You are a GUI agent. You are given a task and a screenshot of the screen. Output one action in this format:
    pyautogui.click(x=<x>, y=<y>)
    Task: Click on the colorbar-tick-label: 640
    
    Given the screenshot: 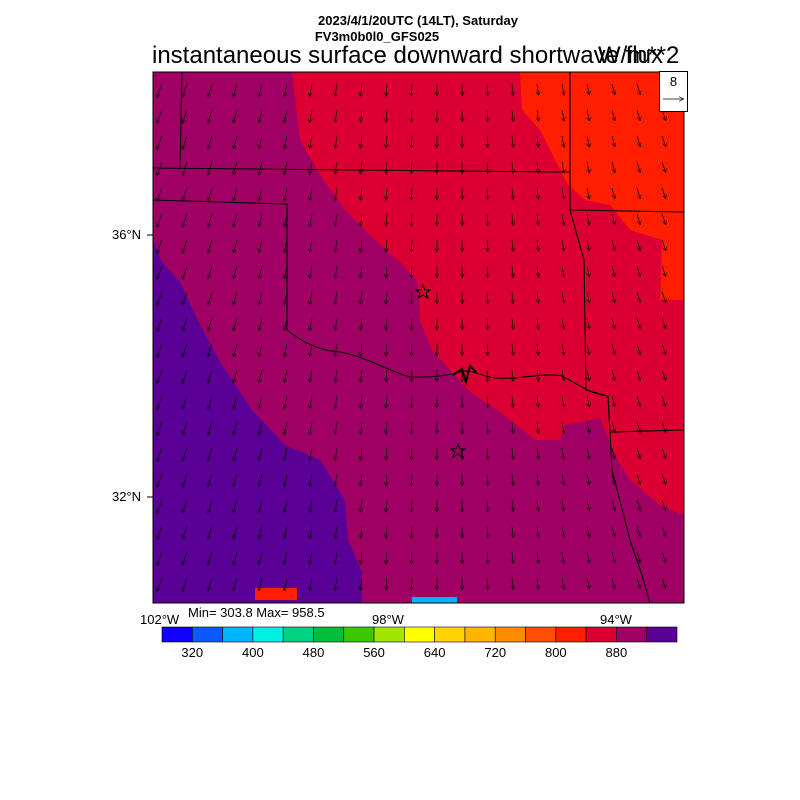 What is the action you would take?
    pyautogui.click(x=434, y=652)
    